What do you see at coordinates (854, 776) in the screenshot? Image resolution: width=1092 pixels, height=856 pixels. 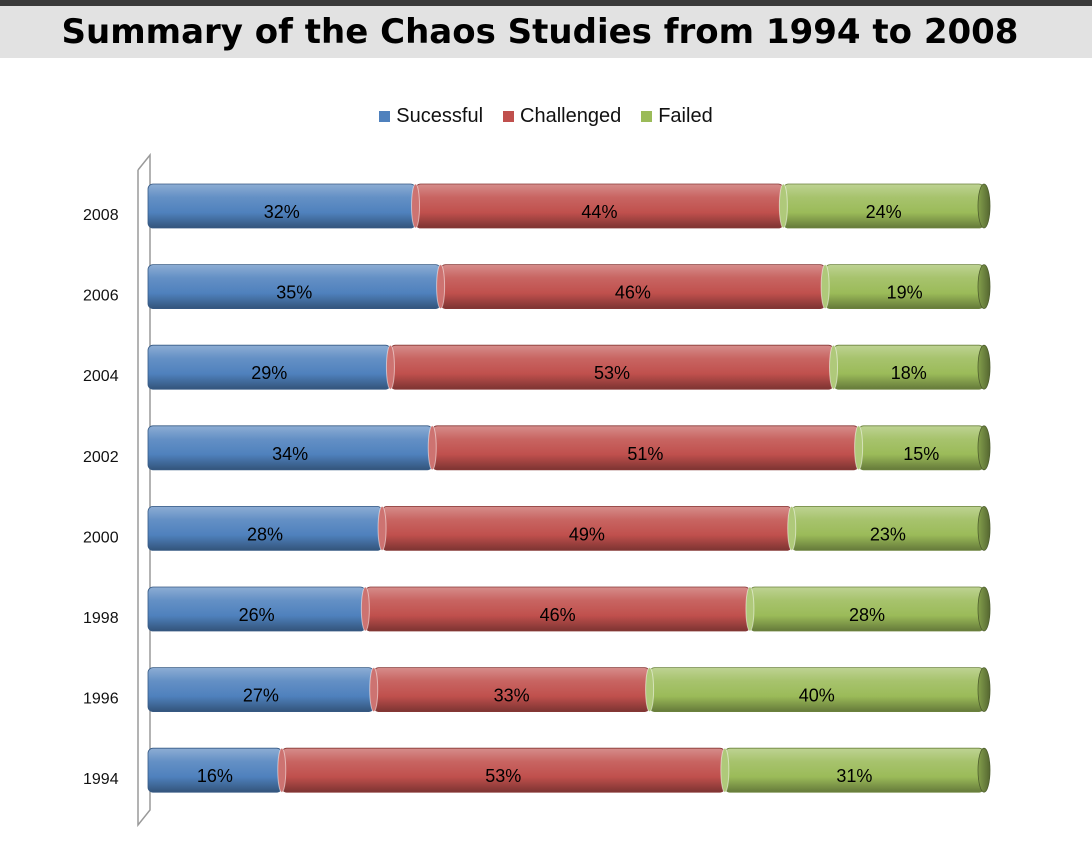 I see `data-label-failed: 31%` at bounding box center [854, 776].